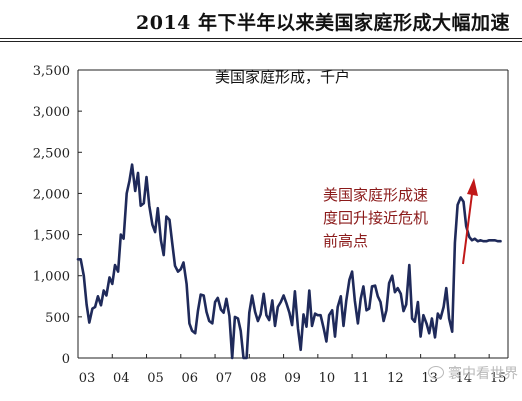  Describe the element at coordinates (464, 378) in the screenshot. I see `x-tick-label: 14` at that location.